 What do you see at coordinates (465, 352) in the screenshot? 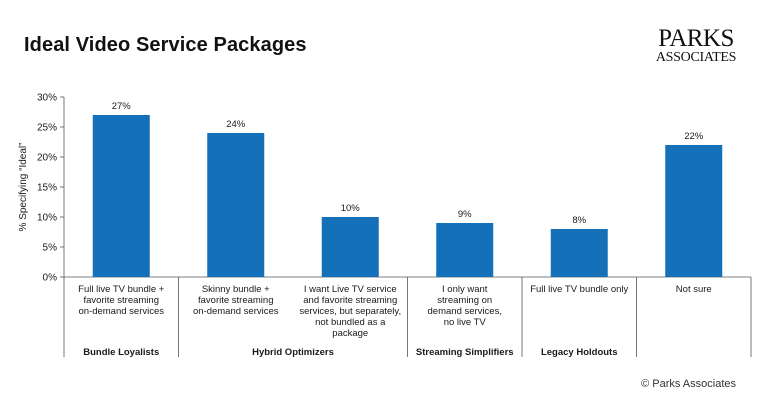
I see `group-label: Streaming Simplifiers` at bounding box center [465, 352].